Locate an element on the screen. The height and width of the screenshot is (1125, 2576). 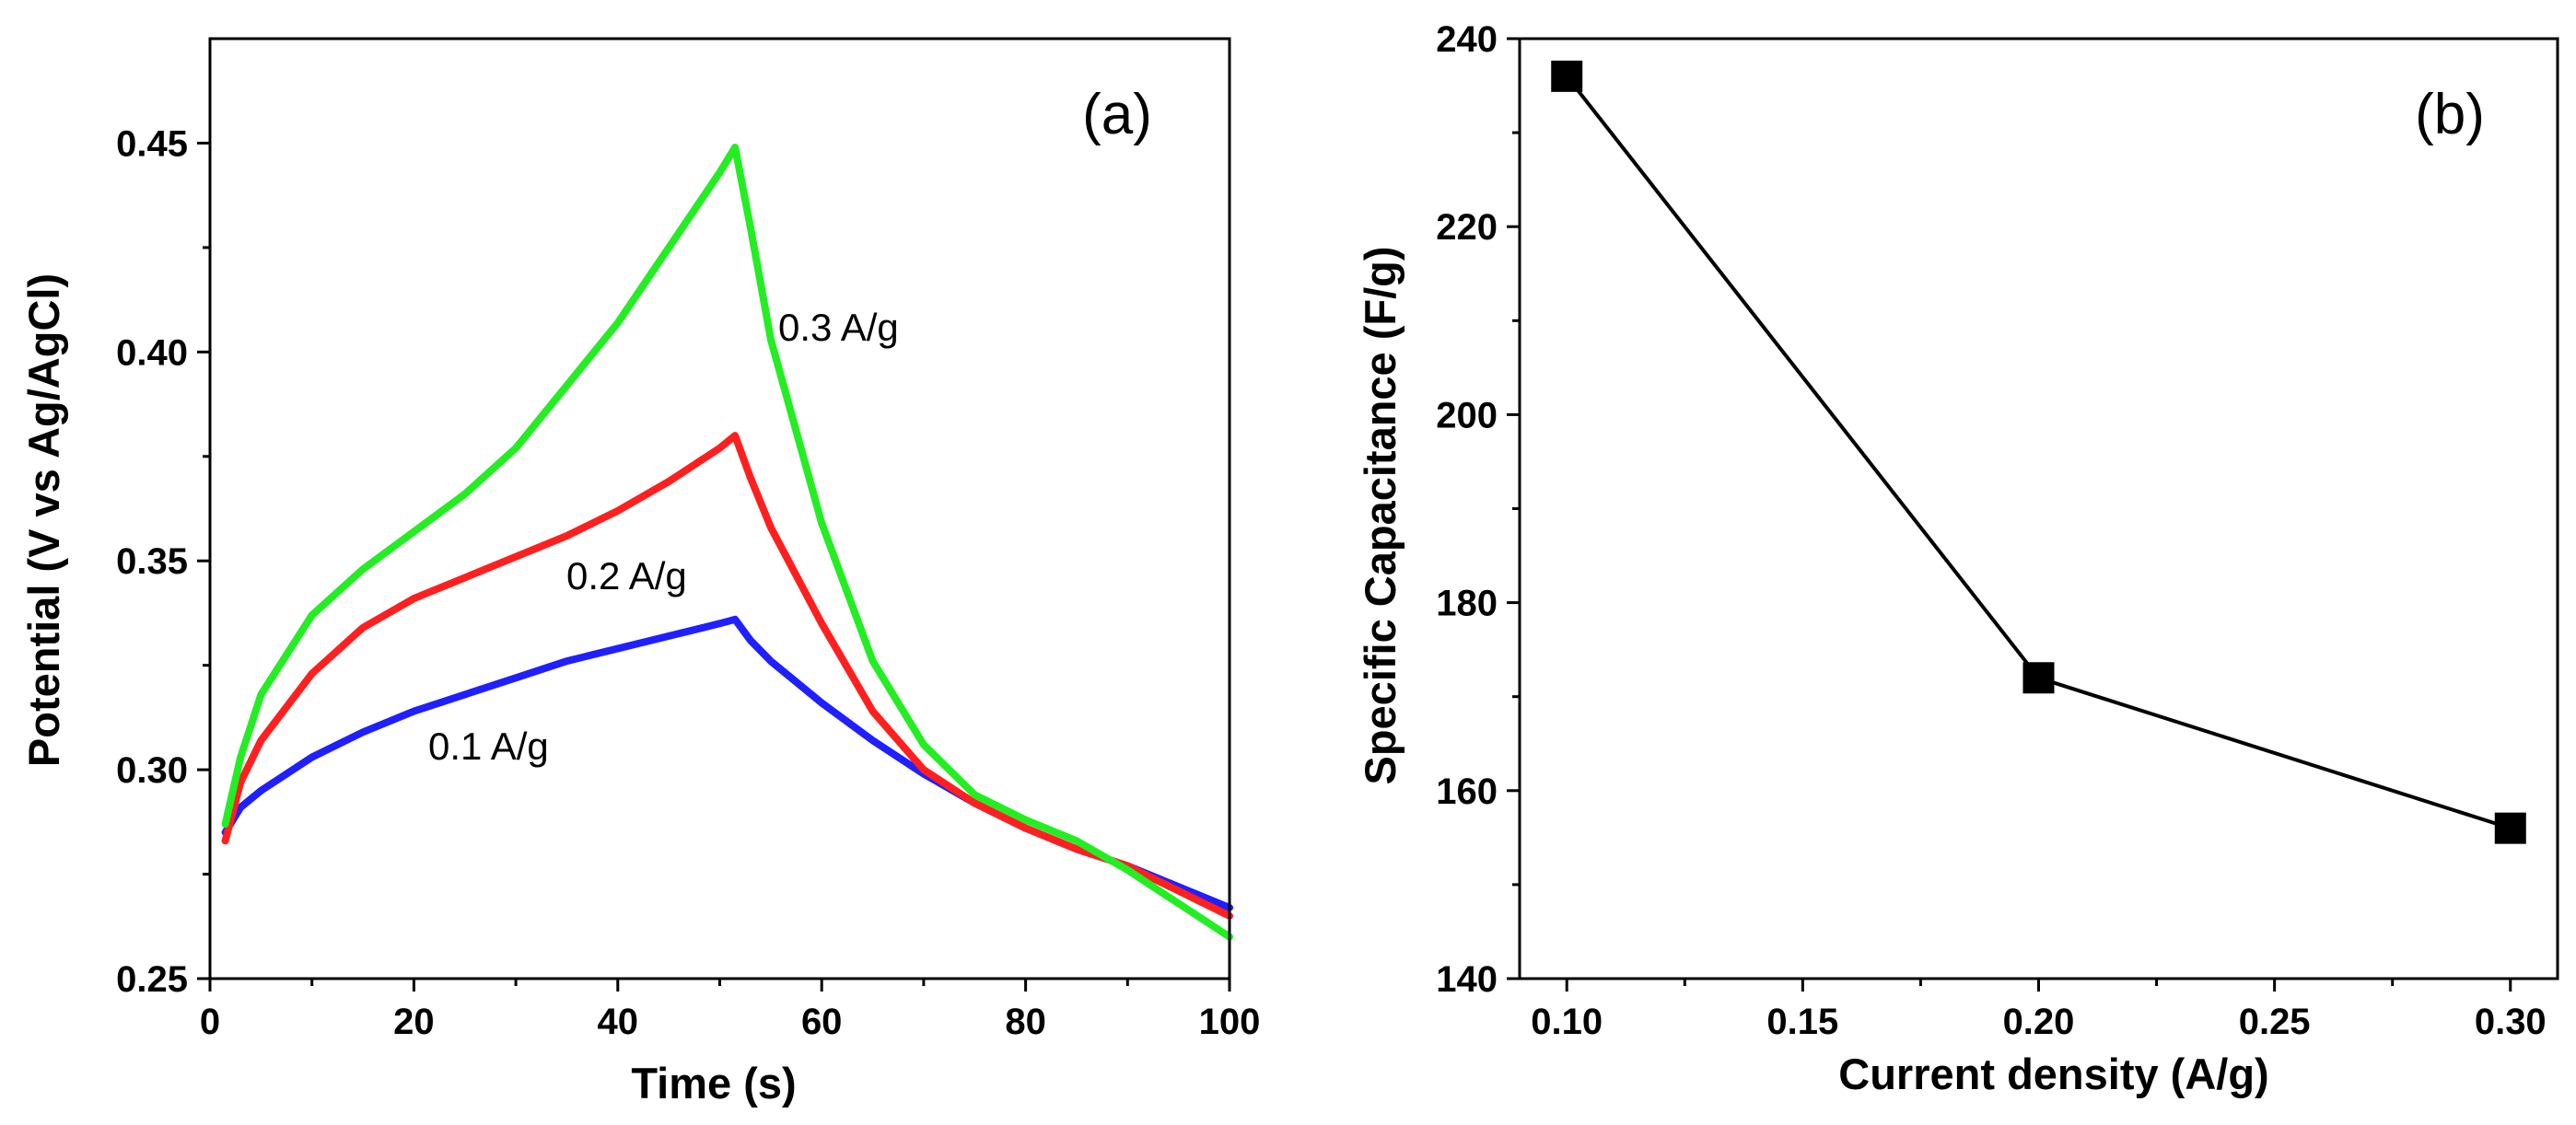
panel-a-x-tick-label: 100 is located at coordinates (1230, 1022).